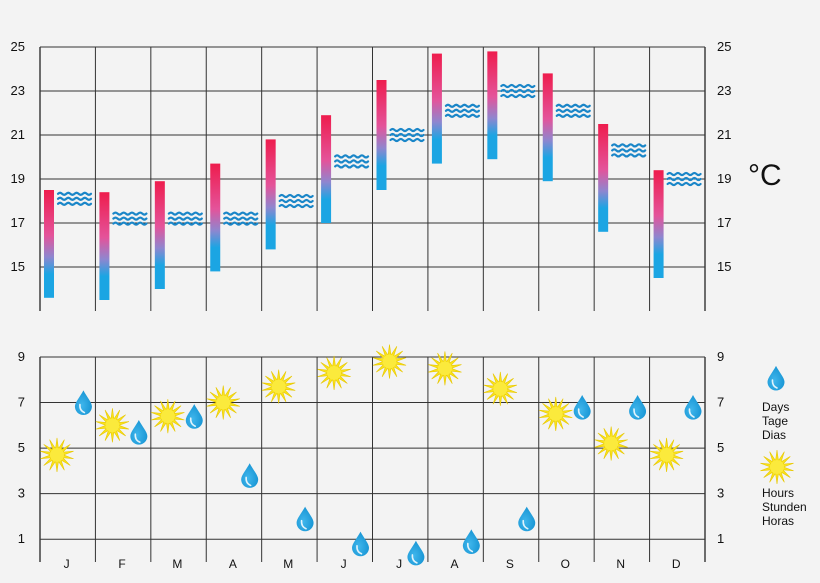 The width and height of the screenshot is (820, 583). I want to click on legend-sun-icon, so click(777, 467).